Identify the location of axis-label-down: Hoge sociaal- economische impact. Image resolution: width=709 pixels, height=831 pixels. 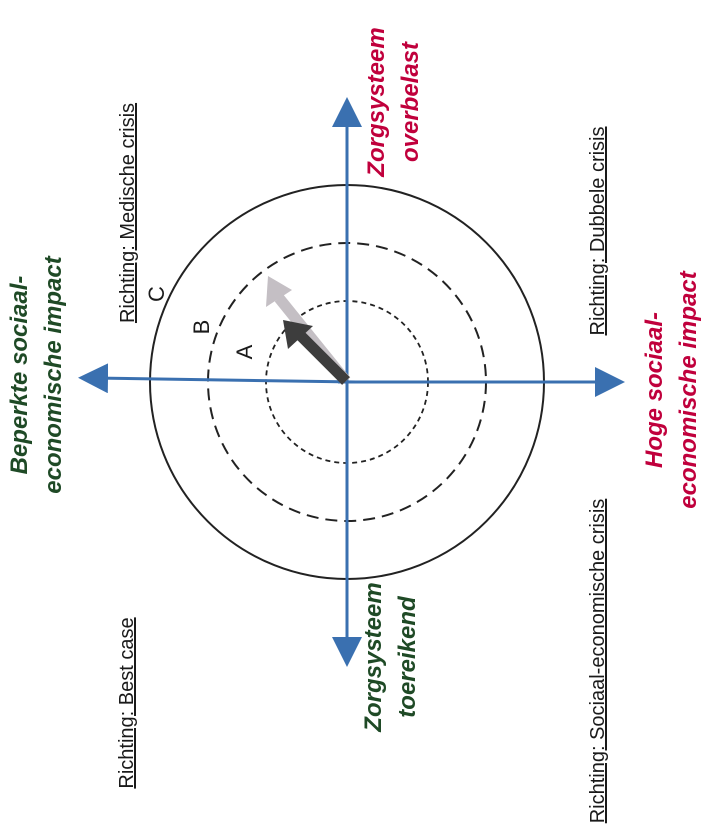
(671, 389).